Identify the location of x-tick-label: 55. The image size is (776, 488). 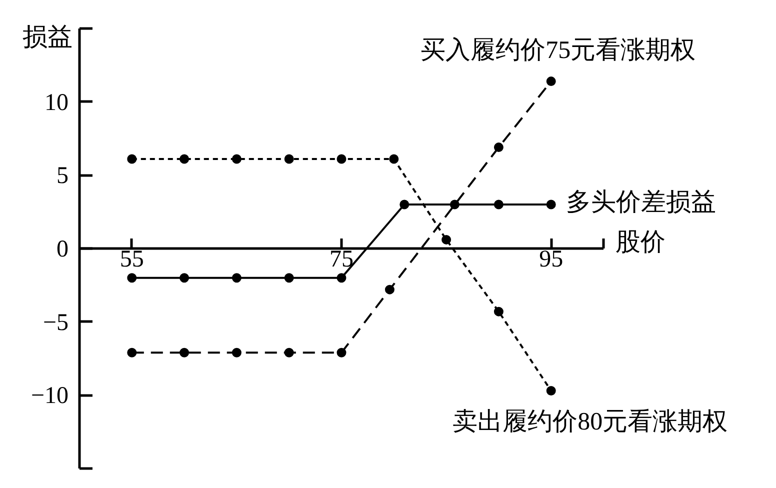
(132, 259).